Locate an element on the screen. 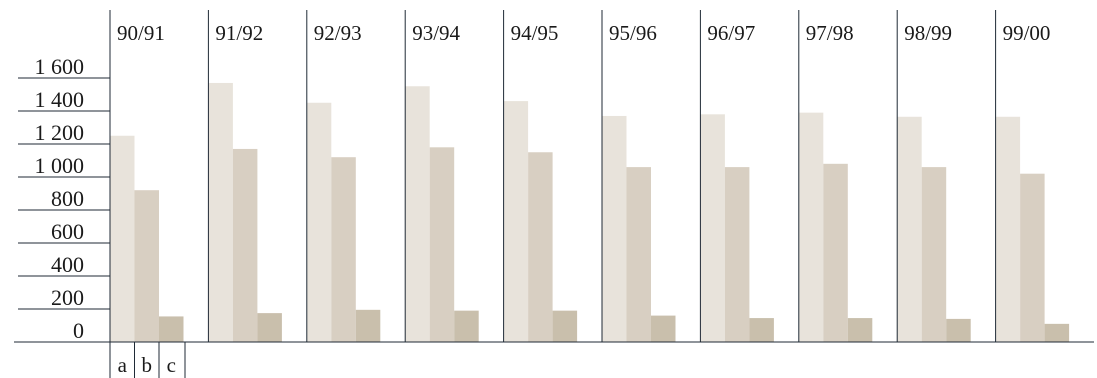 The width and height of the screenshot is (1097, 378). bar-b-96/97 is located at coordinates (737, 254).